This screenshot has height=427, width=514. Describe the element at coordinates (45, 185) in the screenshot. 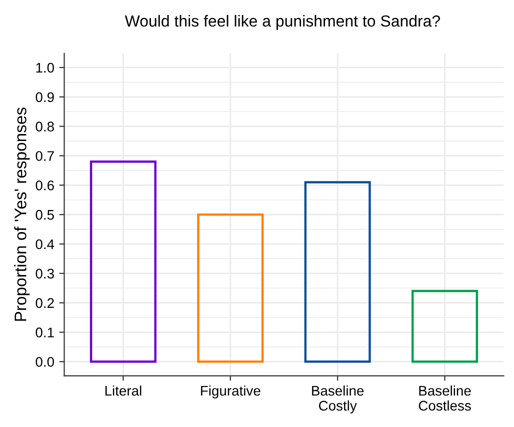

I see `y-tick-label: 0.6` at that location.